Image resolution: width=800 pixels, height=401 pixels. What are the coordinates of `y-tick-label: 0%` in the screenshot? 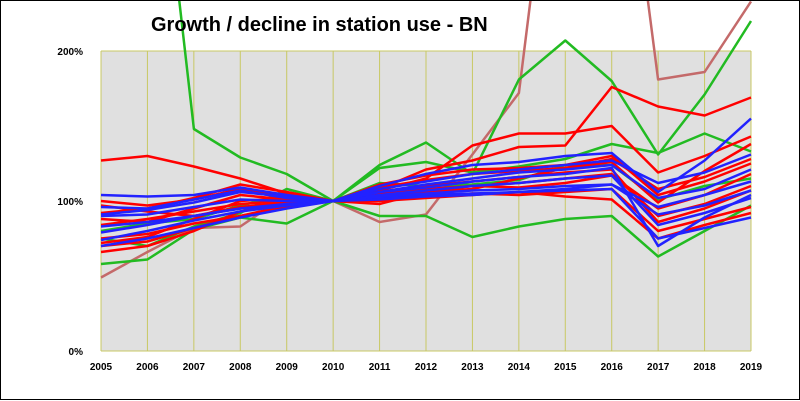 It's located at (76, 352).